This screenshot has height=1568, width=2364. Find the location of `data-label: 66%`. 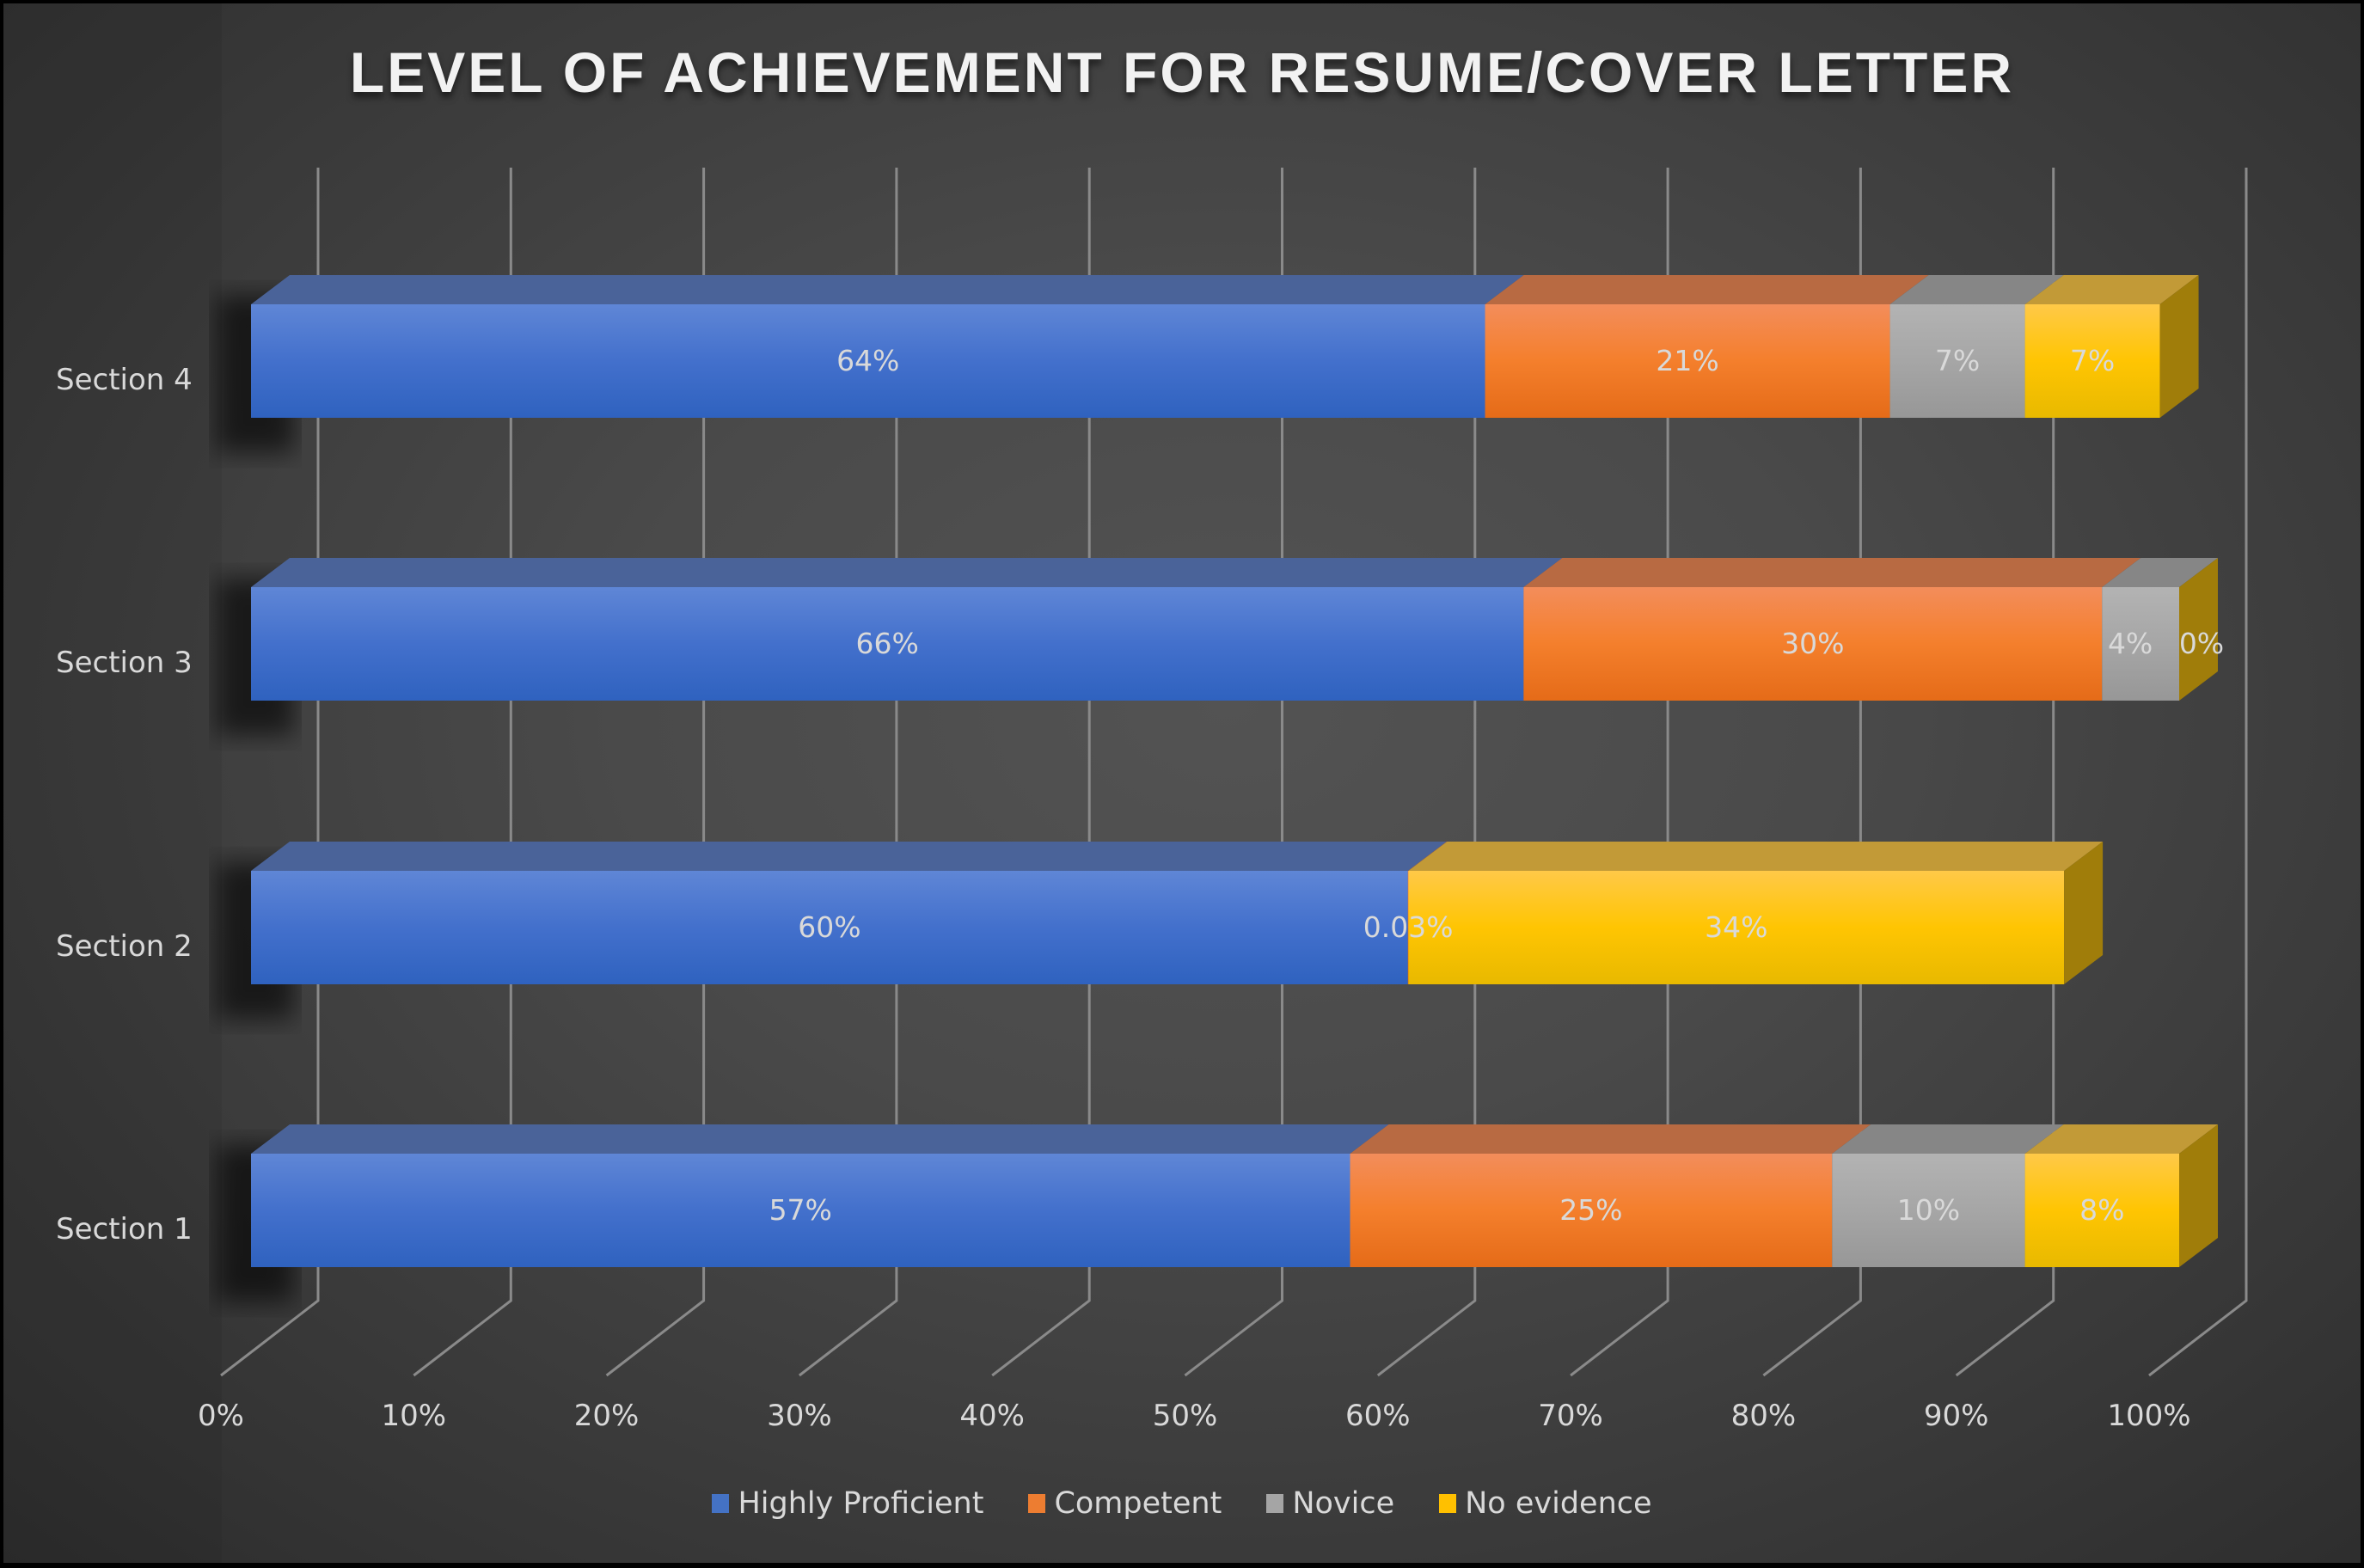

data-label: 66% is located at coordinates (887, 643).